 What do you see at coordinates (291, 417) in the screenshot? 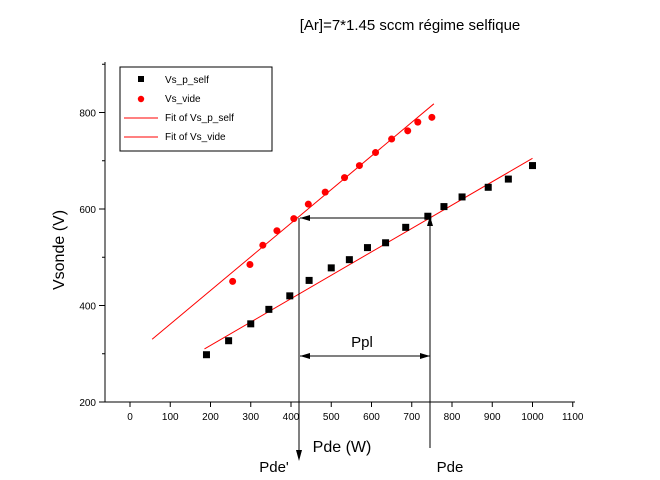
I see `x-tick-label: 400` at bounding box center [291, 417].